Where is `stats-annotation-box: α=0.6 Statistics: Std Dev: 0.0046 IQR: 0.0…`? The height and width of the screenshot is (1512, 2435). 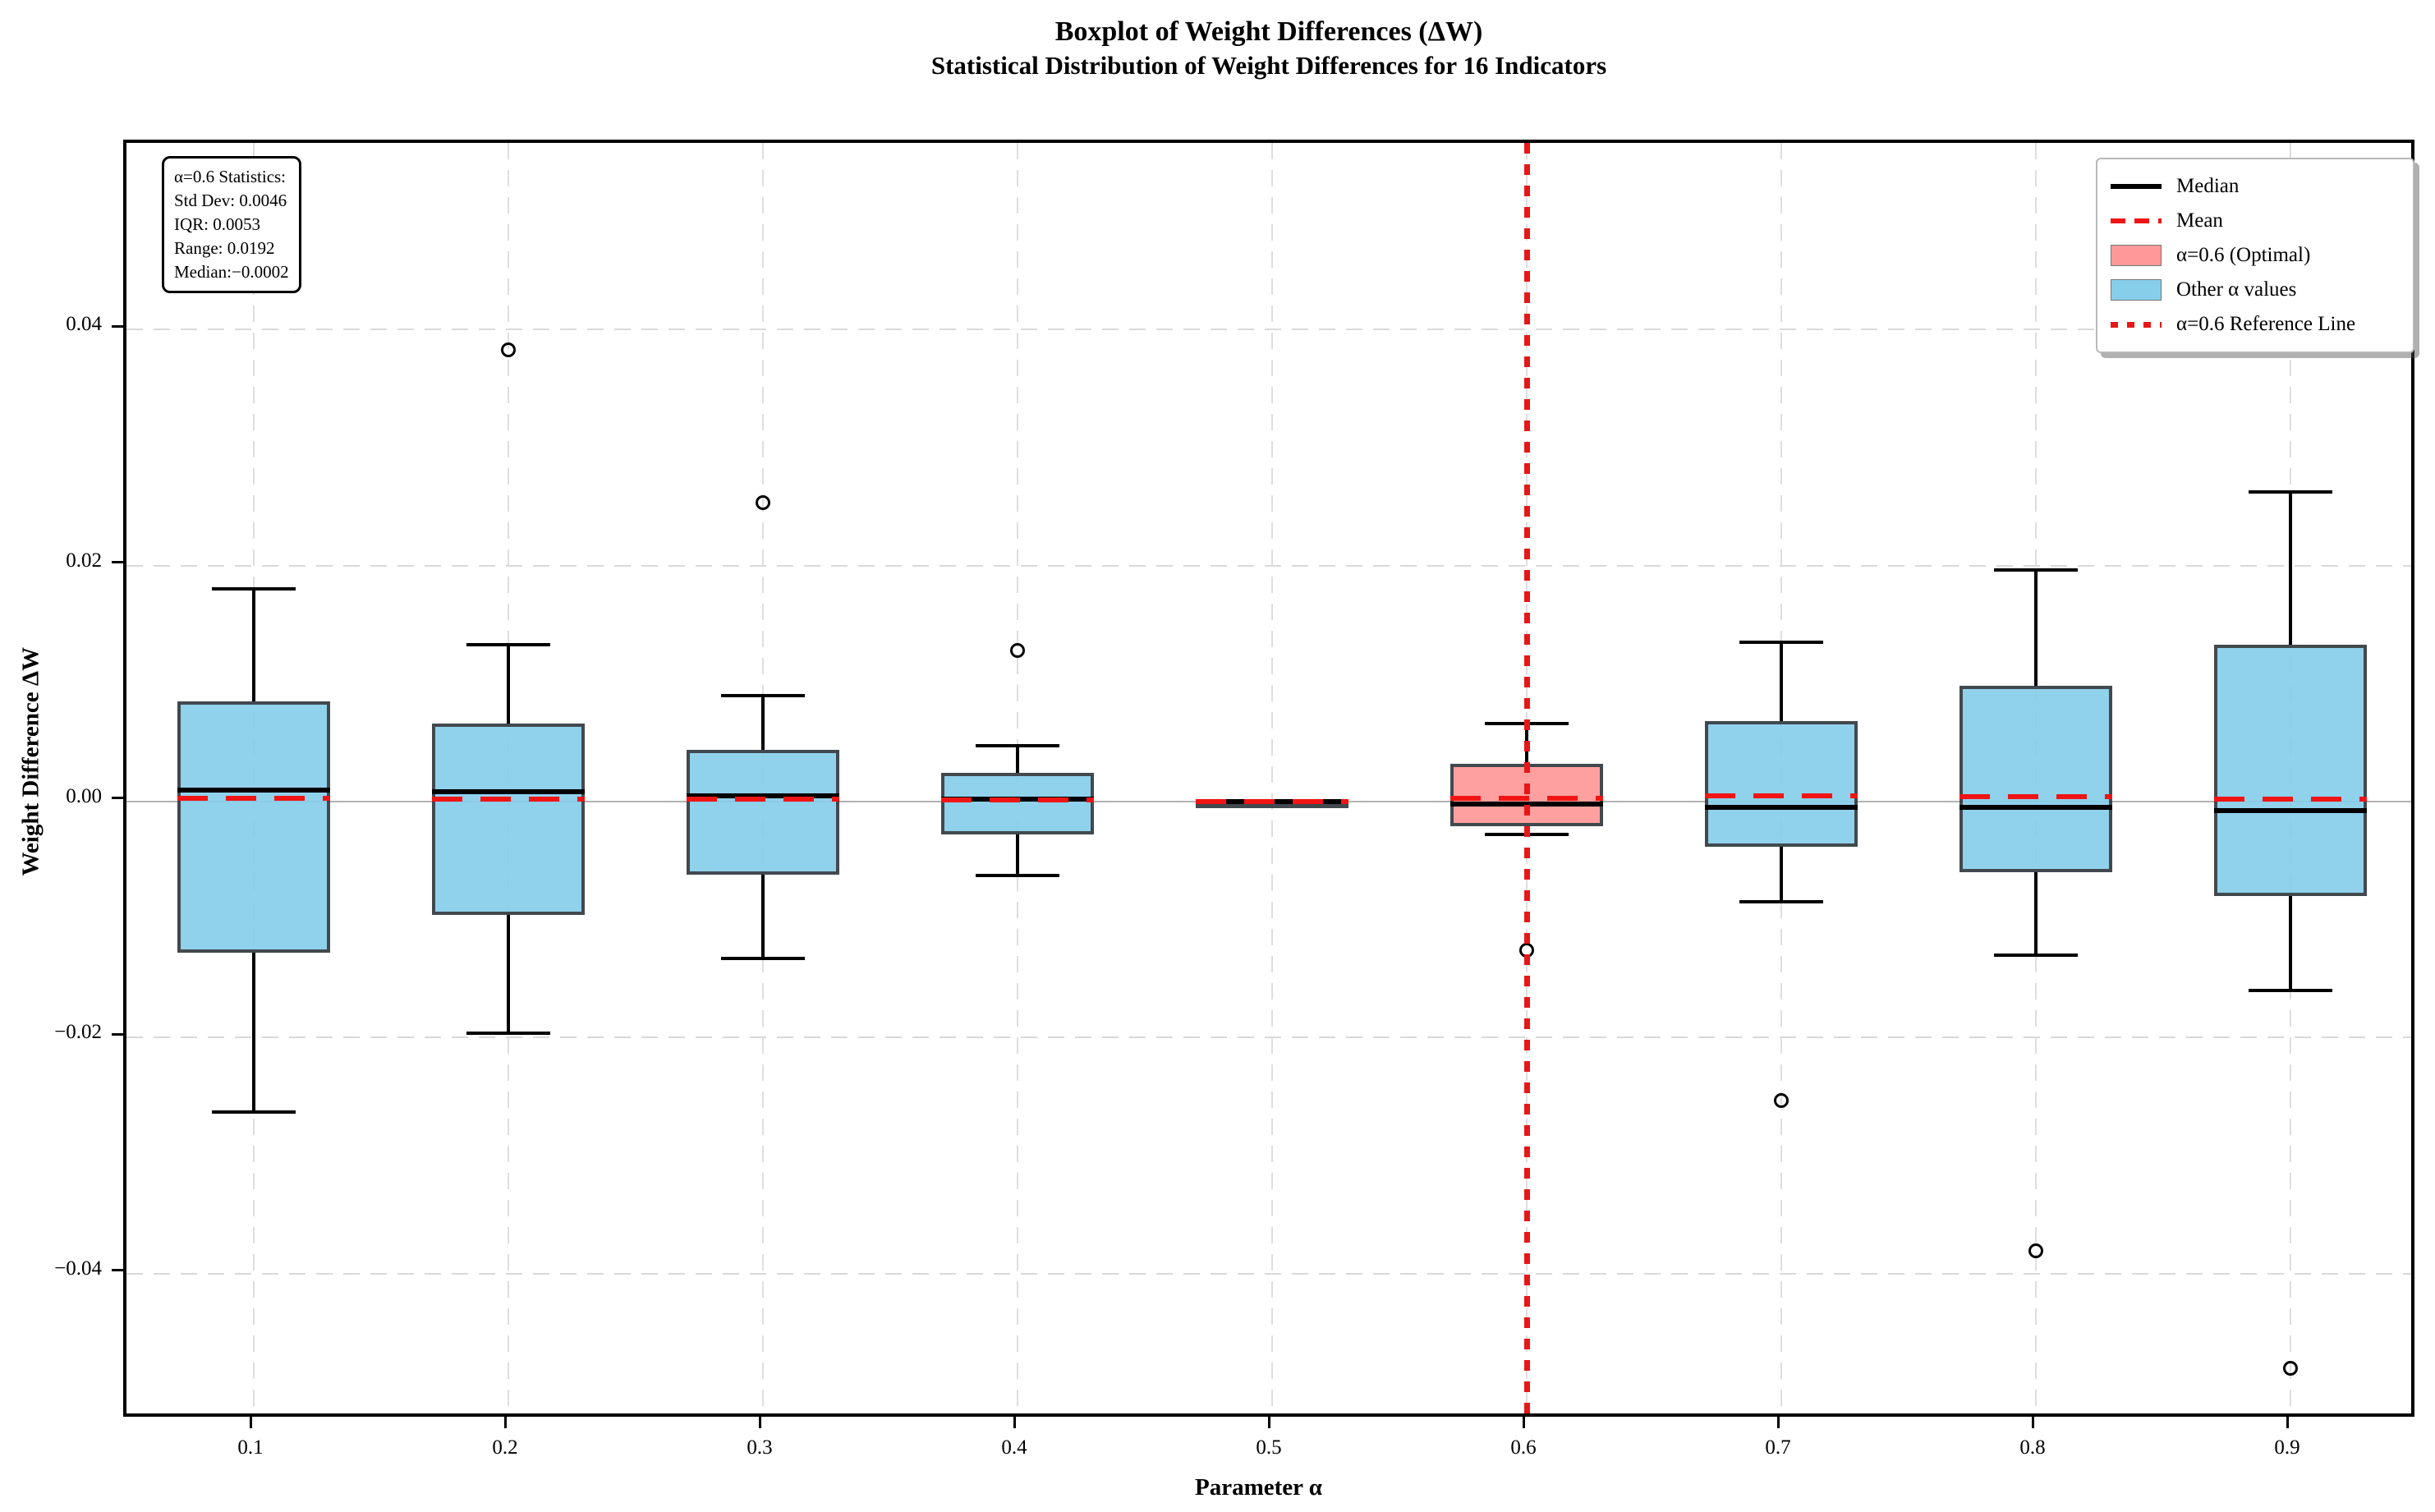
stats-annotation-box: α=0.6 Statistics: Std Dev: 0.0046 IQR: 0.0… is located at coordinates (231, 224).